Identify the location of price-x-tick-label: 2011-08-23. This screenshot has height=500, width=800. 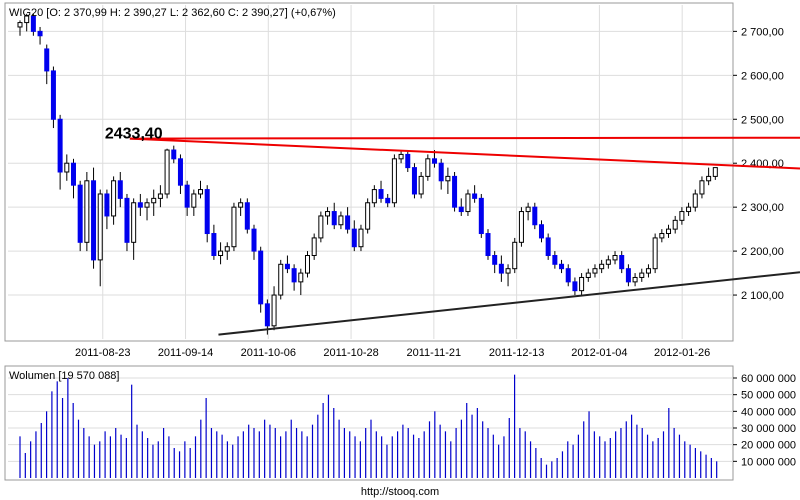
(102, 353).